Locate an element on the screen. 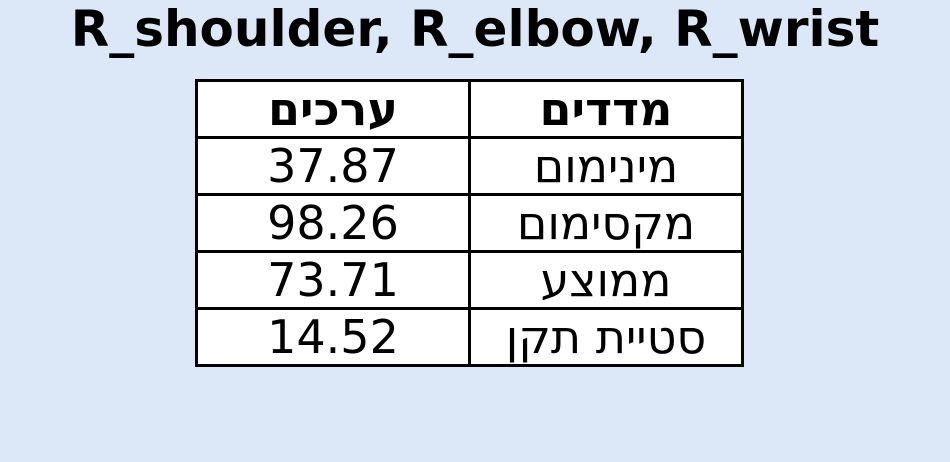 The width and height of the screenshot is (950, 462). cell-measure-std: סטיית תקן is located at coordinates (606, 337).